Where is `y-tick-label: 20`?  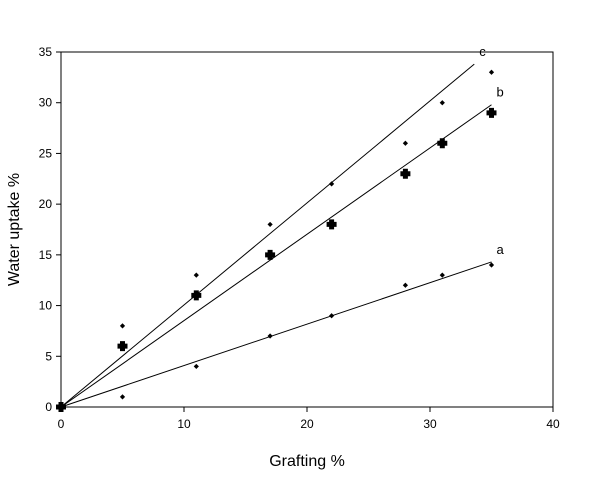 y-tick-label: 20 is located at coordinates (46, 204).